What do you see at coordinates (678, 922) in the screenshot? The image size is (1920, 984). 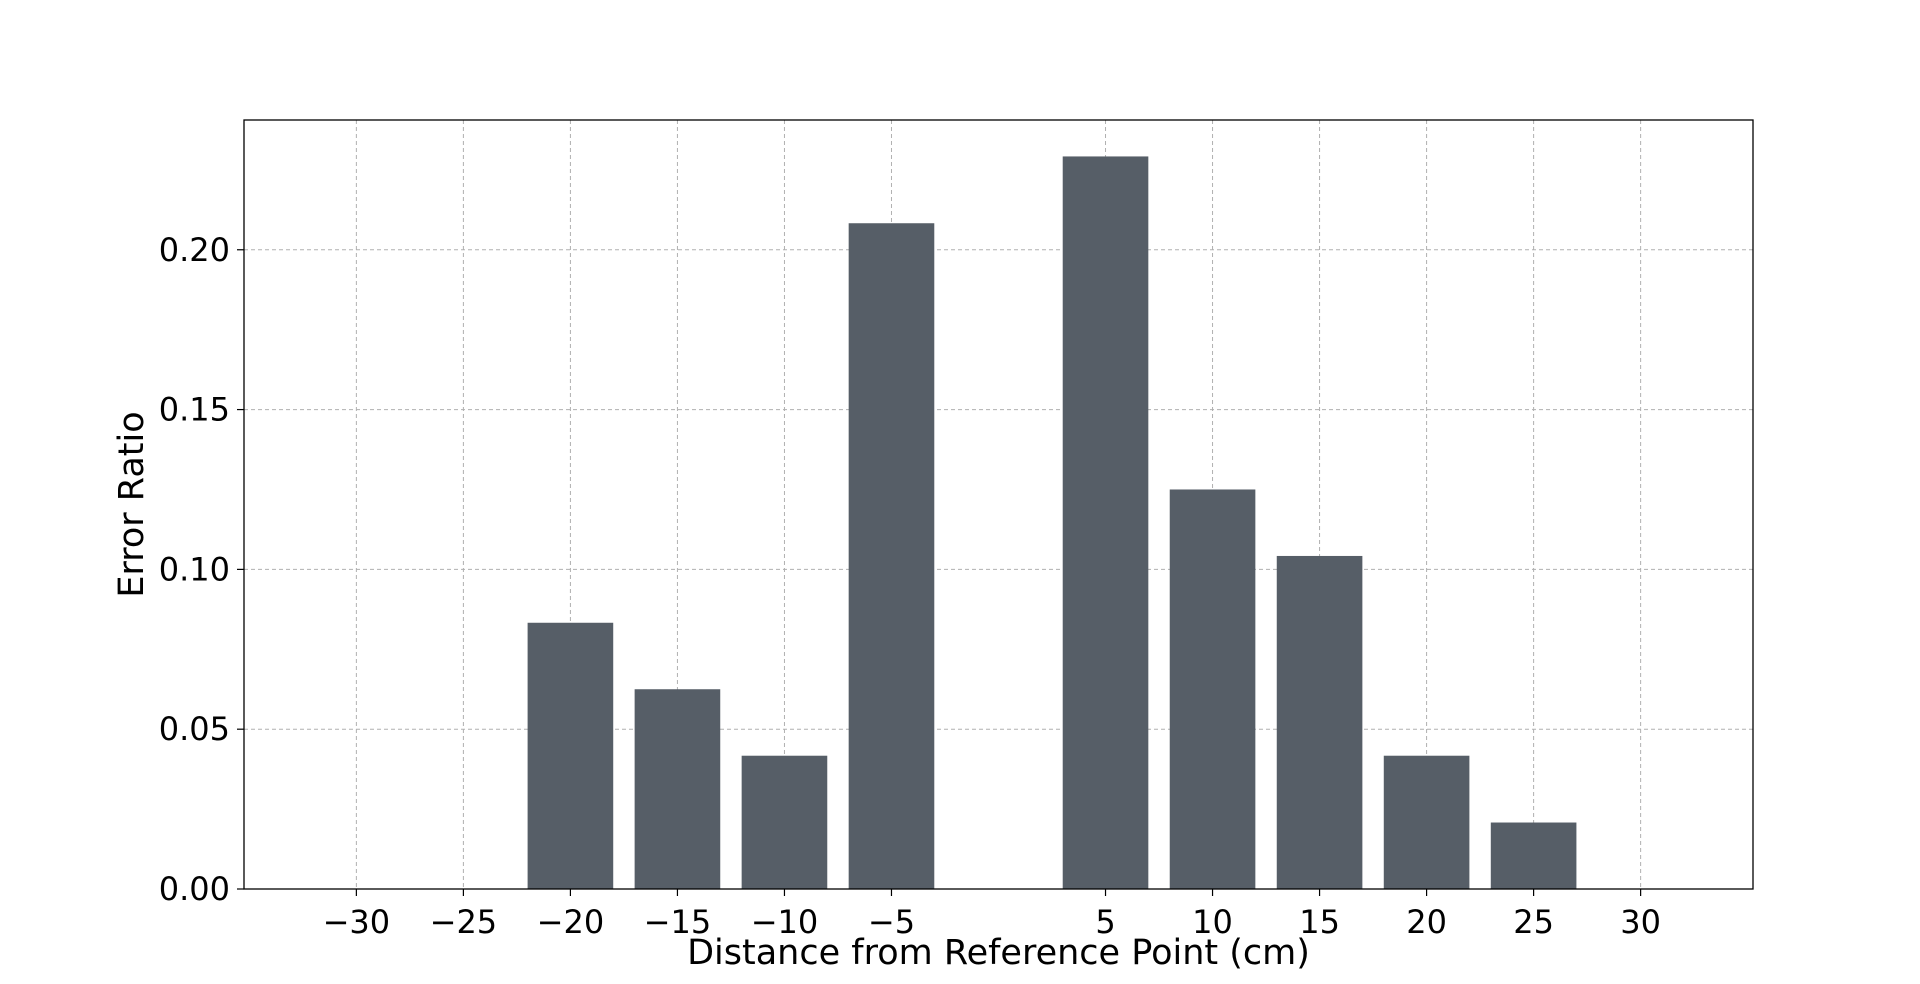 I see `x-tick-label: −15` at bounding box center [678, 922].